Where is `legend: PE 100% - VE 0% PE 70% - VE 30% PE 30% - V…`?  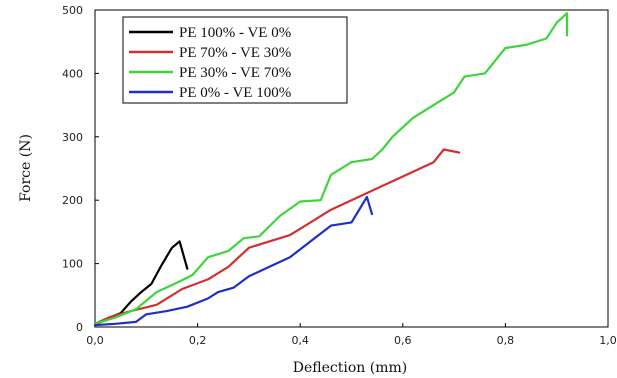
legend: PE 100% - VE 0% PE 70% - VE 30% PE 30% - V… is located at coordinates (235, 60).